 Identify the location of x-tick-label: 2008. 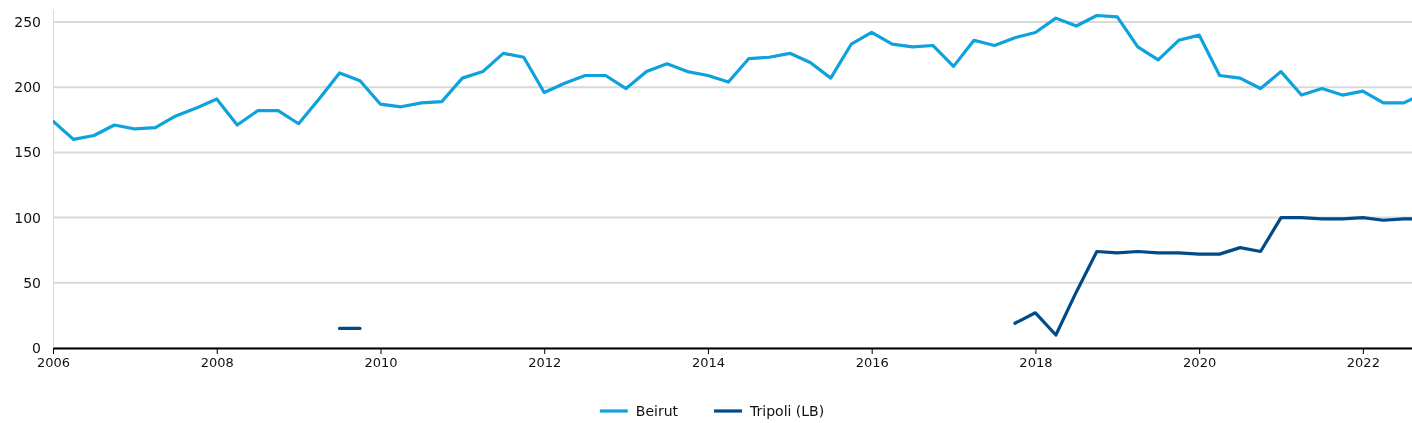
(217, 363).